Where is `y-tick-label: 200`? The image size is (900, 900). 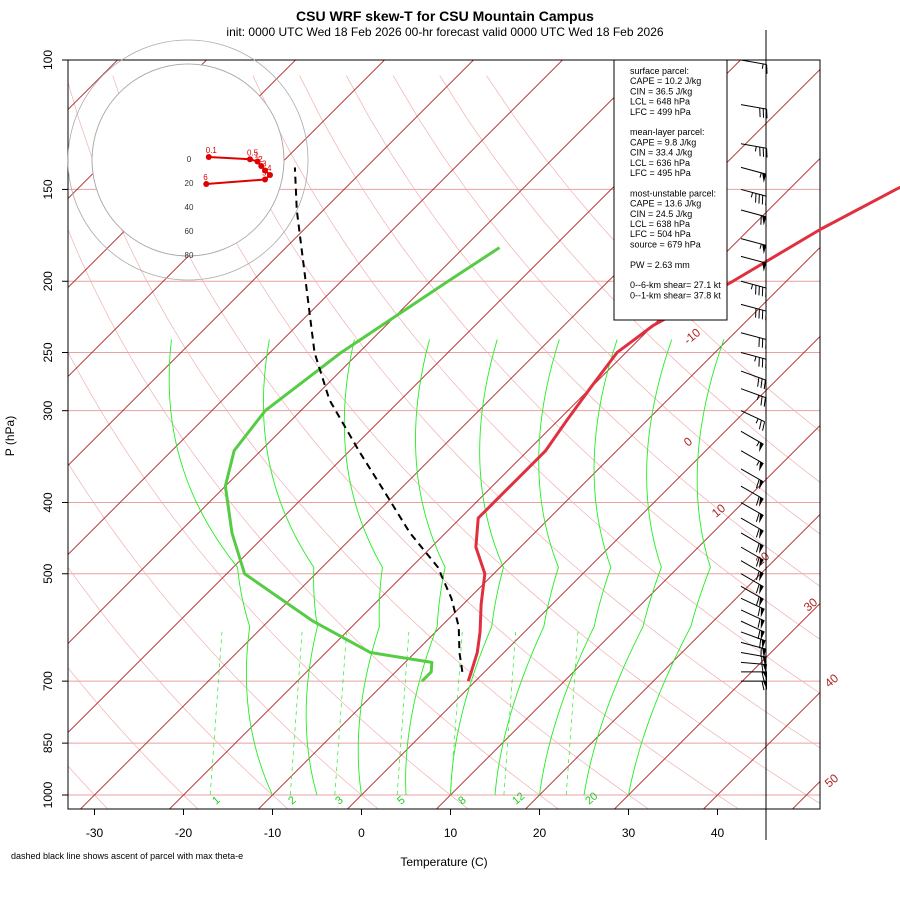
y-tick-label: 200 is located at coordinates (48, 281).